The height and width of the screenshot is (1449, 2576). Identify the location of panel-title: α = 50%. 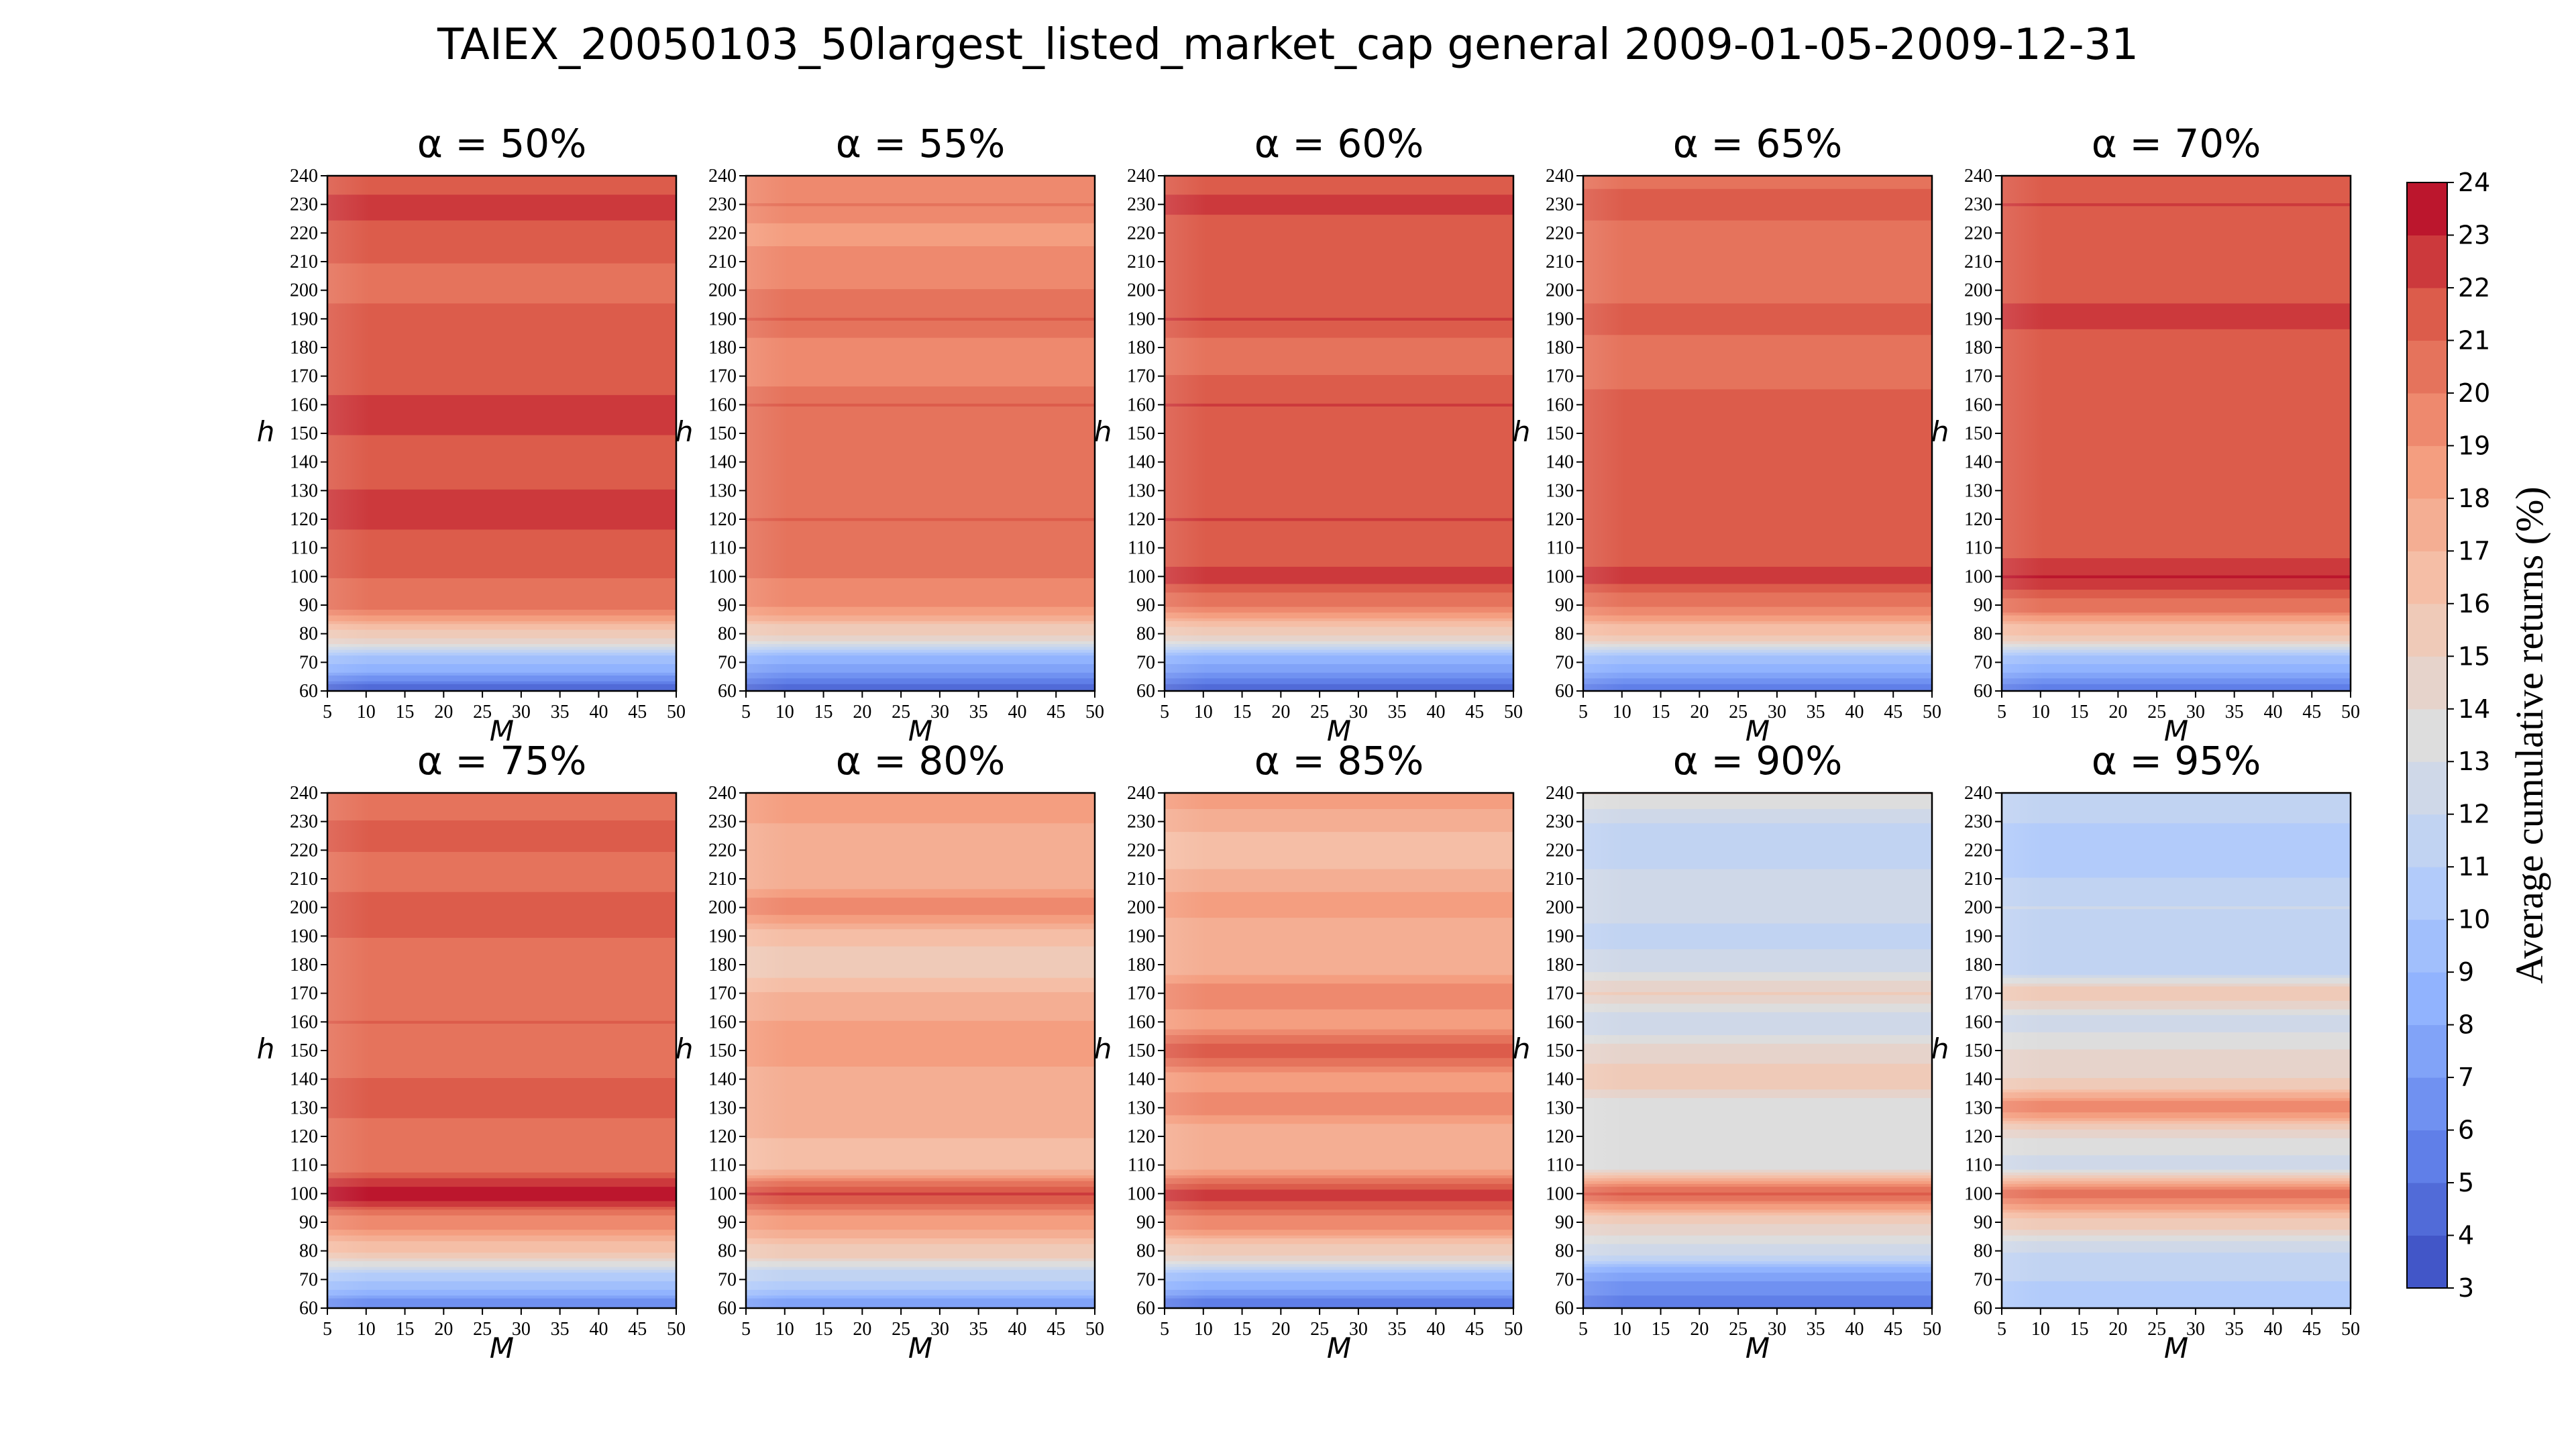
(502, 143).